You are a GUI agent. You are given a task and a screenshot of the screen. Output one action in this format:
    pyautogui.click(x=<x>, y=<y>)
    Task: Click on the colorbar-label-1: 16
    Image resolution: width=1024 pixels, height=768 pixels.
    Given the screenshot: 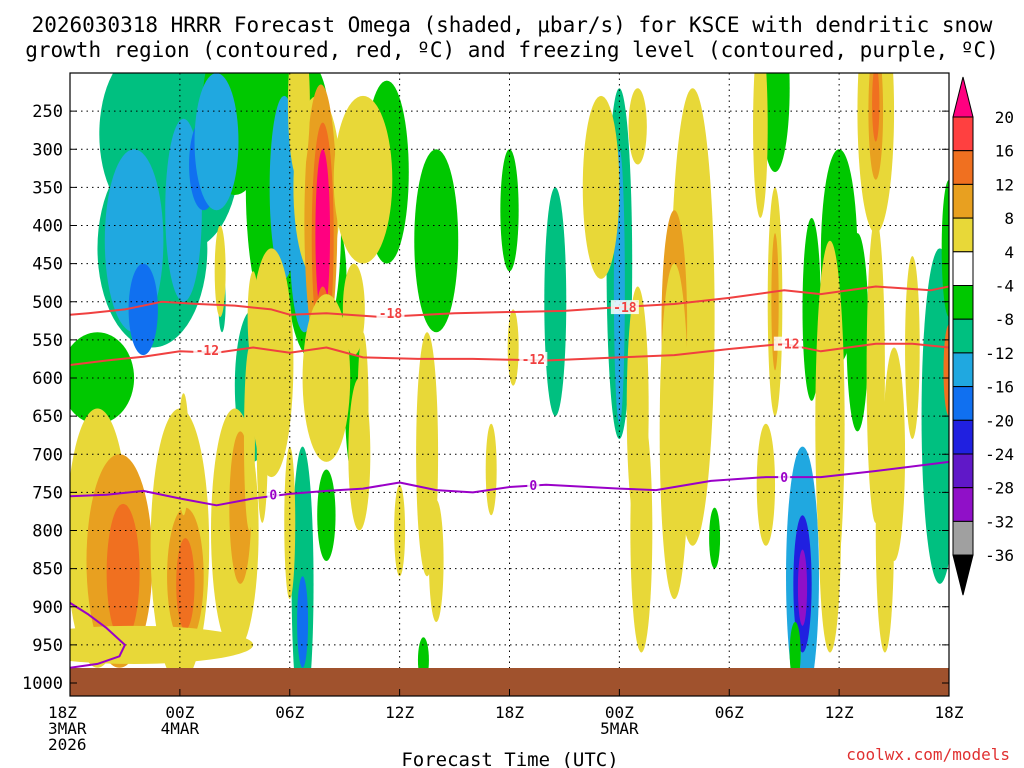 What is the action you would take?
    pyautogui.click(x=1004, y=151)
    